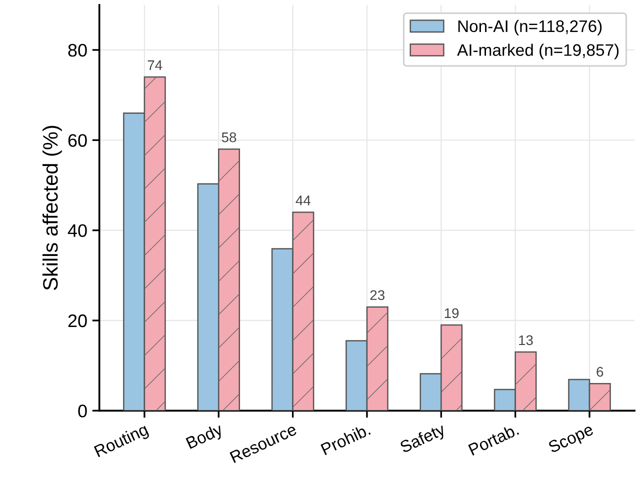  Describe the element at coordinates (538, 52) in the screenshot. I see `legend-label: AI-marked (n=19,857)` at that location.